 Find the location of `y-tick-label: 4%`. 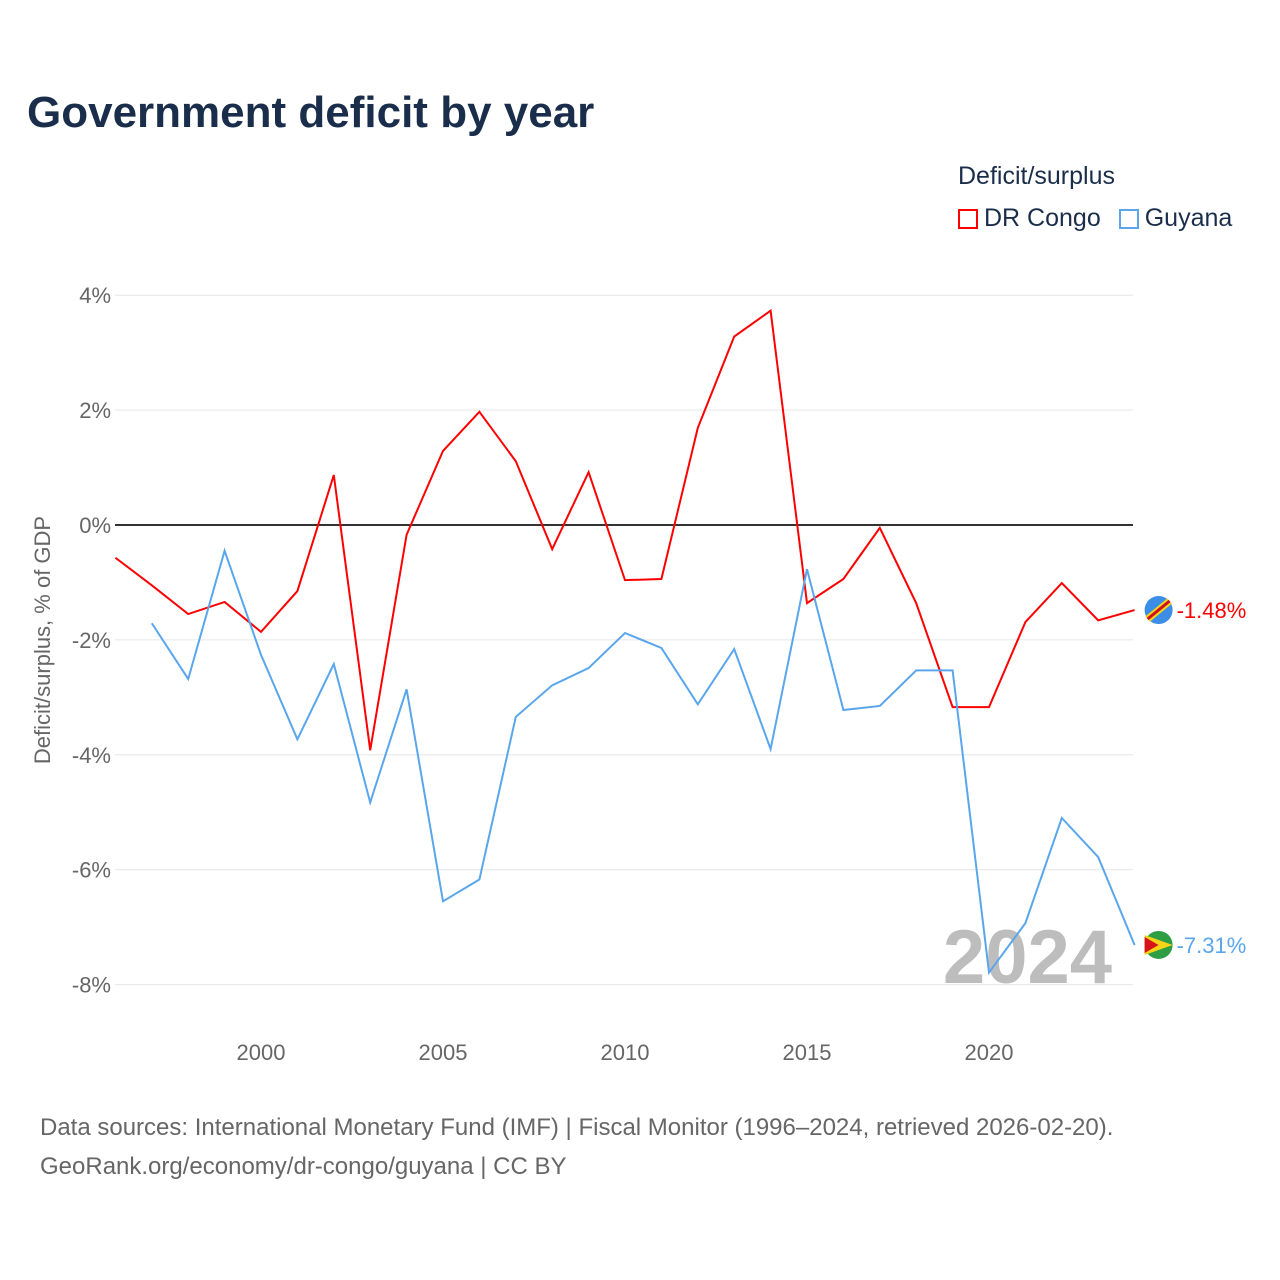

y-tick-label: 4% is located at coordinates (95, 295).